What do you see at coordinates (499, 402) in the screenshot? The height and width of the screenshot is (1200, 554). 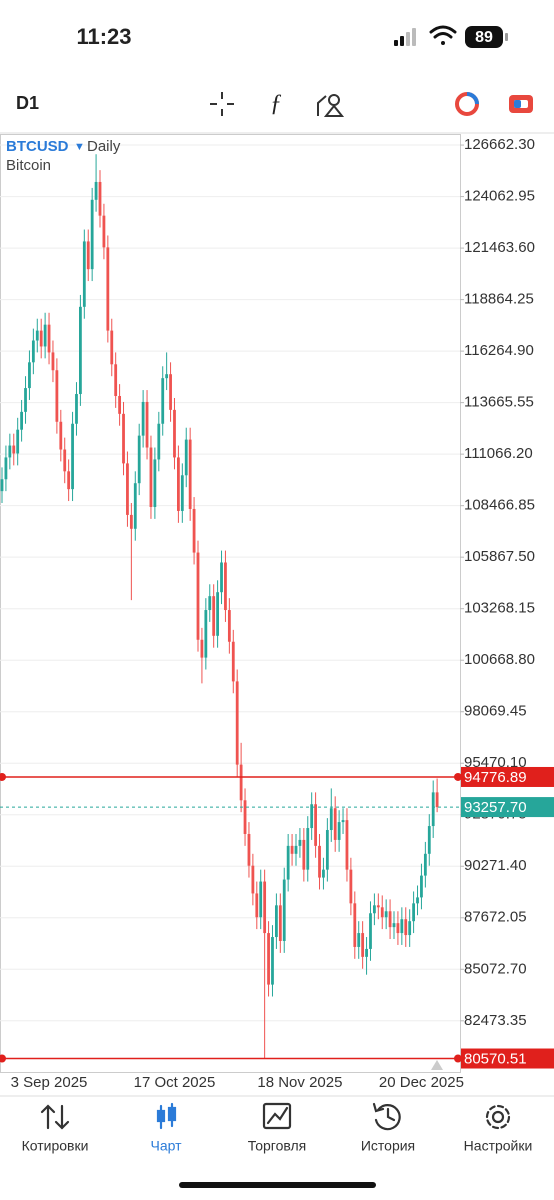 I see `y-tick-label: 113665.55` at bounding box center [499, 402].